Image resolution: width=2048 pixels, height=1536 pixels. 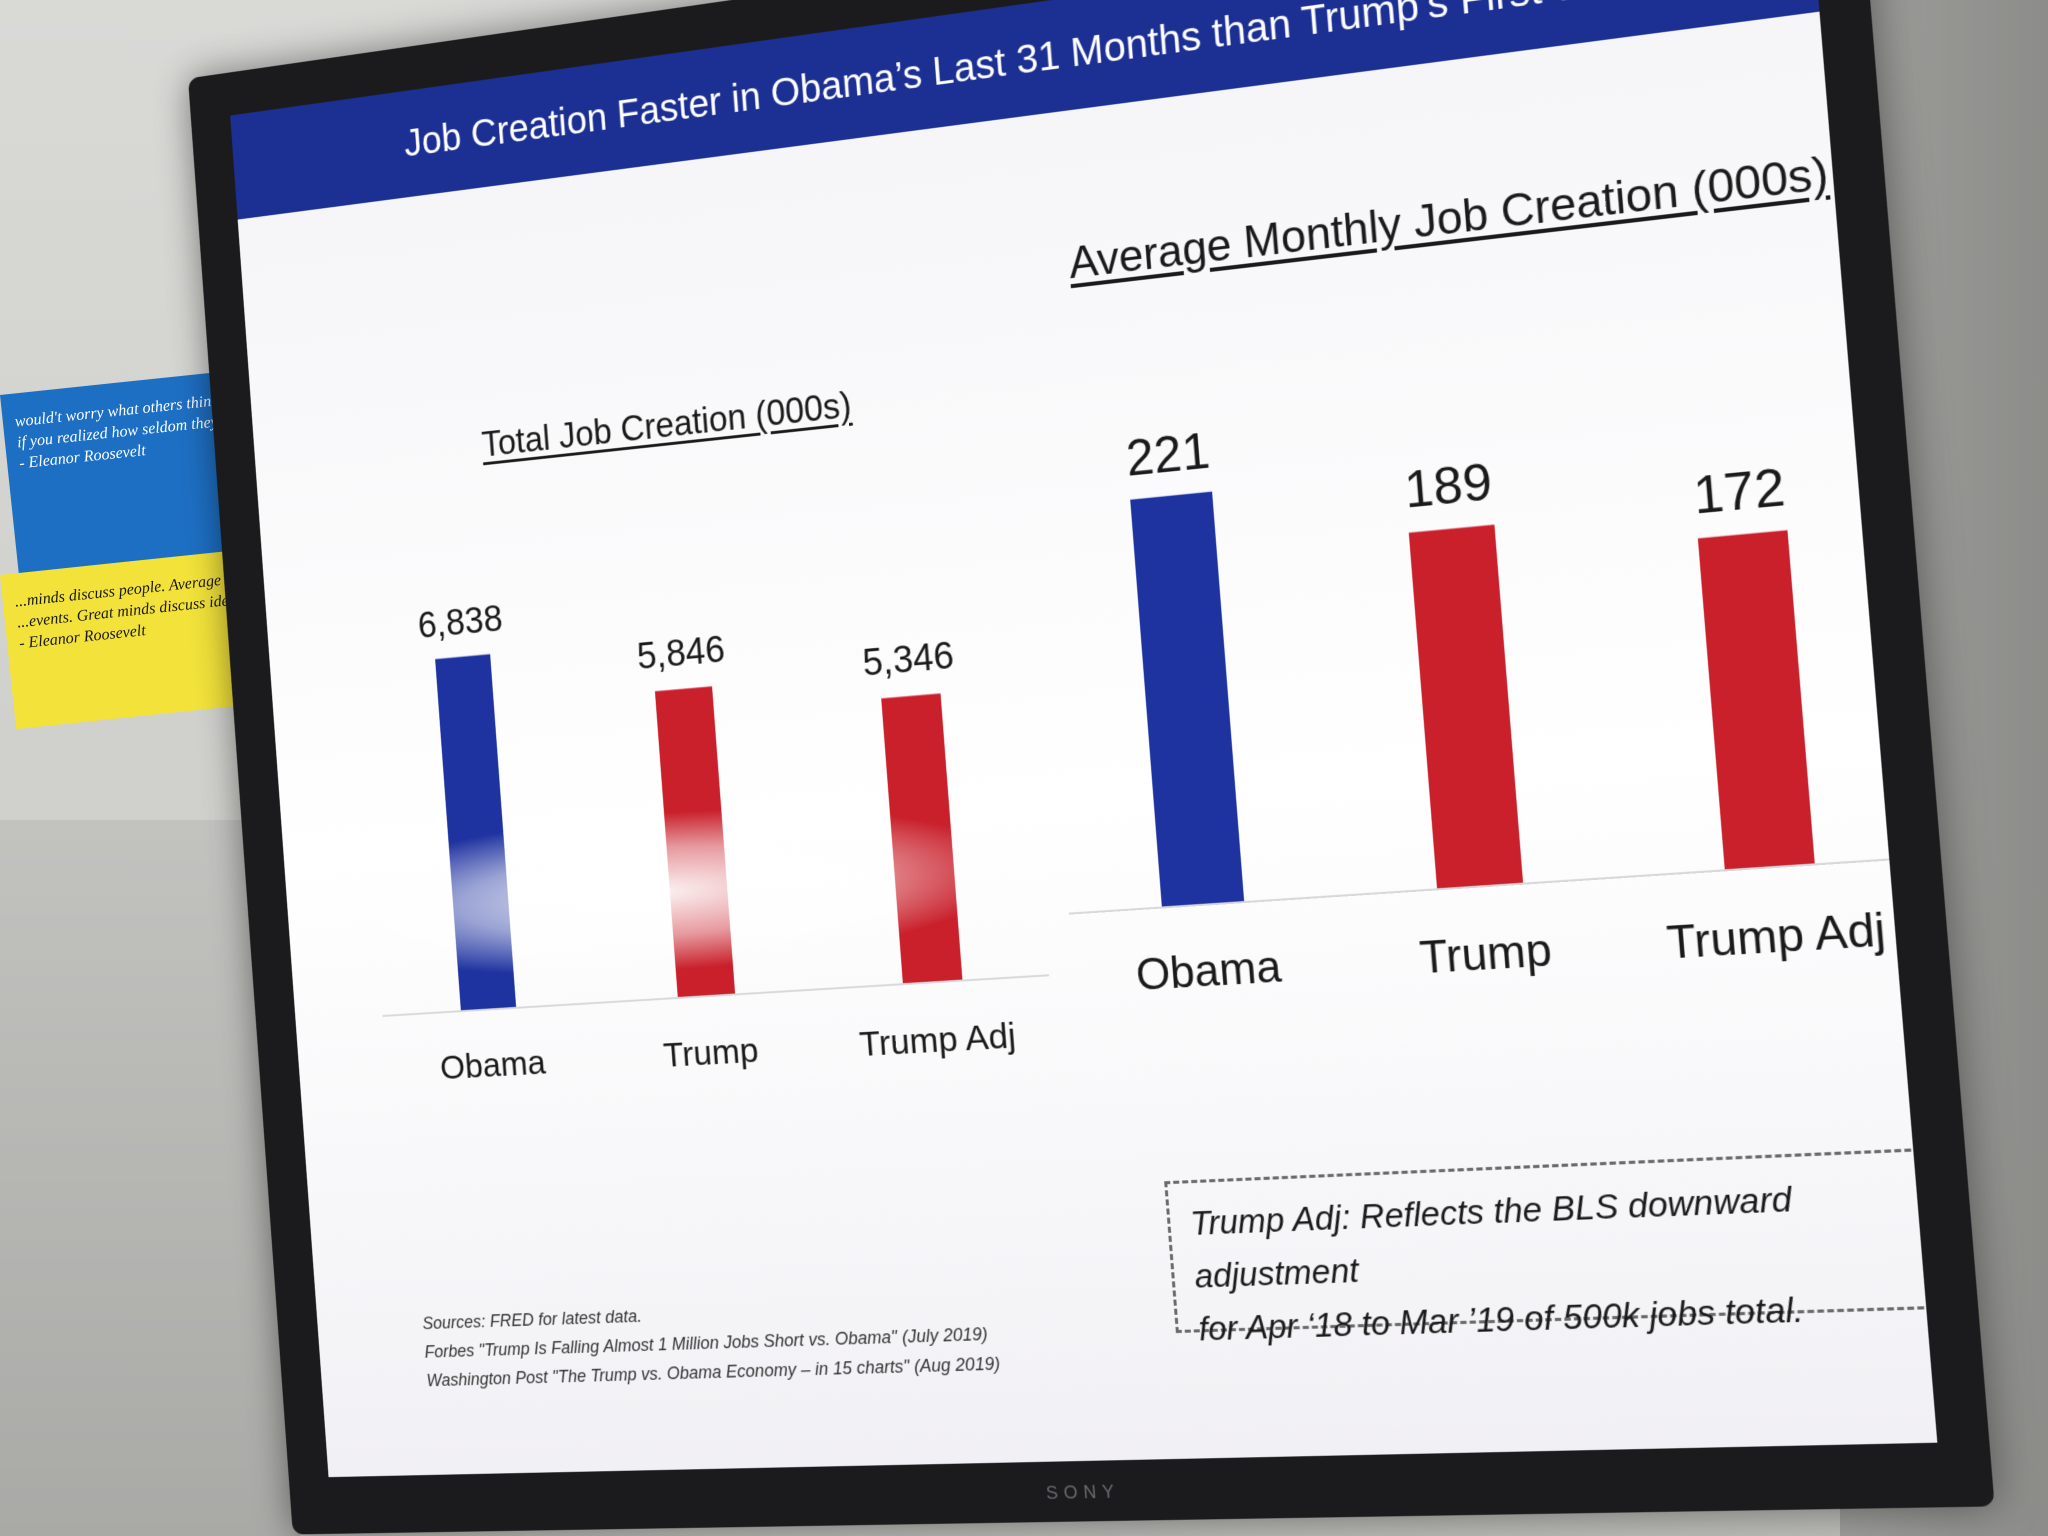 I want to click on value-label: 172, so click(x=1739, y=491).